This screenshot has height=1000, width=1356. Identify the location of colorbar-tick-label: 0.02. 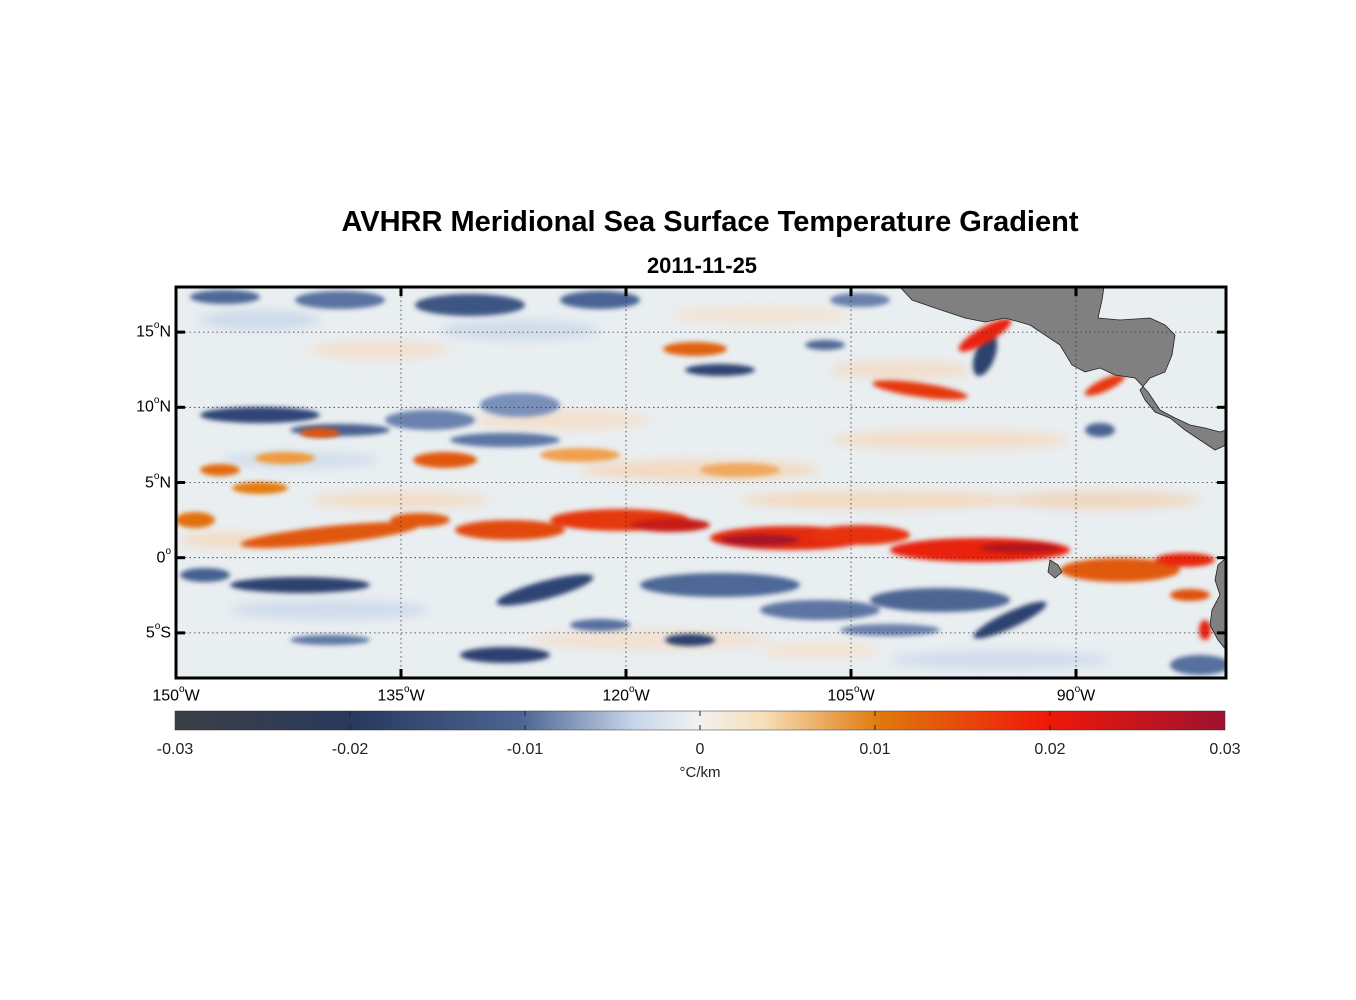
(1050, 749).